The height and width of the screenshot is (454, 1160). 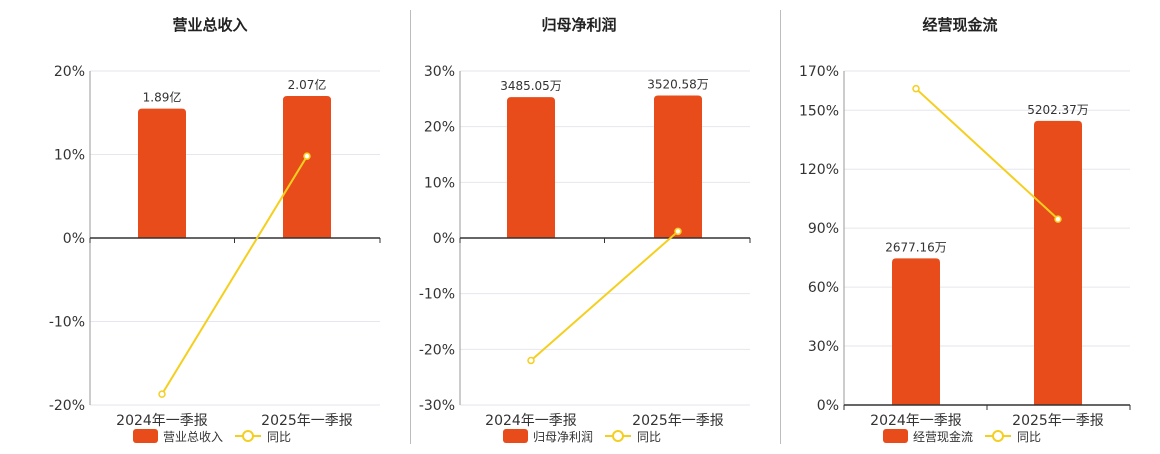 I want to click on bar-value-label: 5202.37万, so click(x=1058, y=110).